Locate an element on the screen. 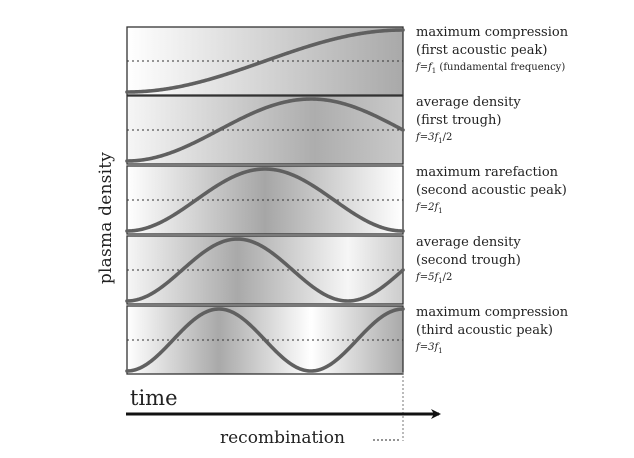  panel-4-frequency: f=5f1/2 is located at coordinates (434, 278).